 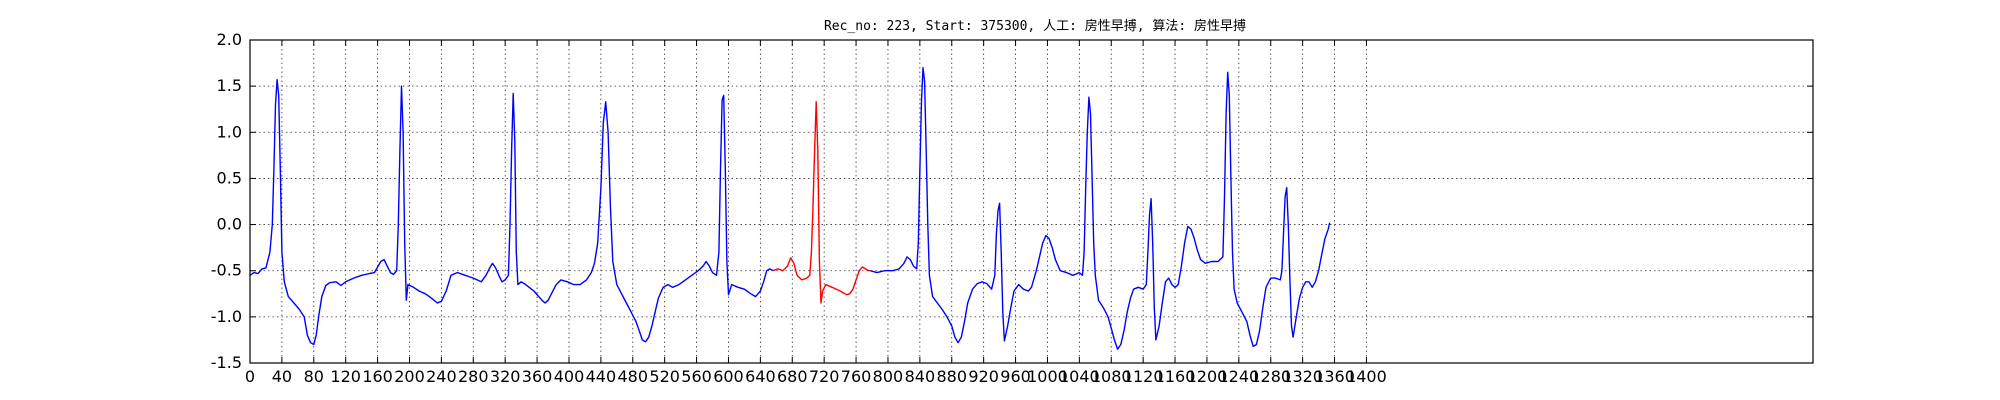 I want to click on y-tick-label: 1.0, so click(x=229, y=131).